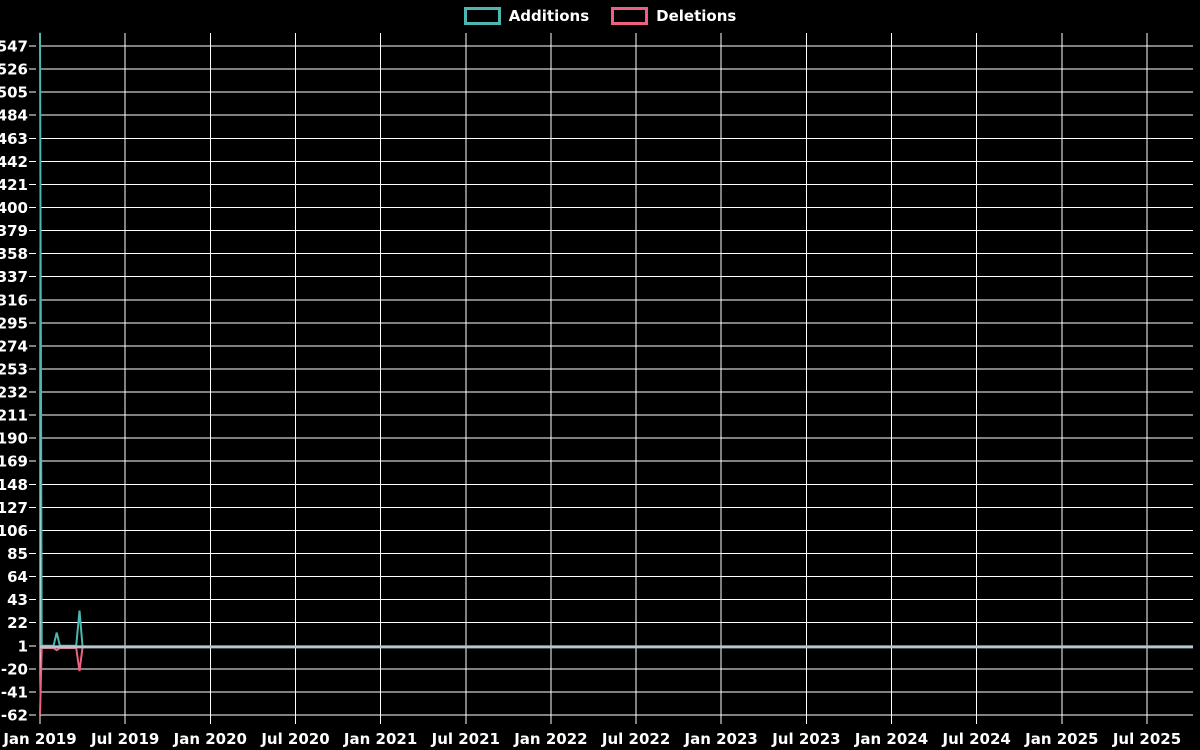  I want to click on y-axis-label: 127, so click(14, 508).